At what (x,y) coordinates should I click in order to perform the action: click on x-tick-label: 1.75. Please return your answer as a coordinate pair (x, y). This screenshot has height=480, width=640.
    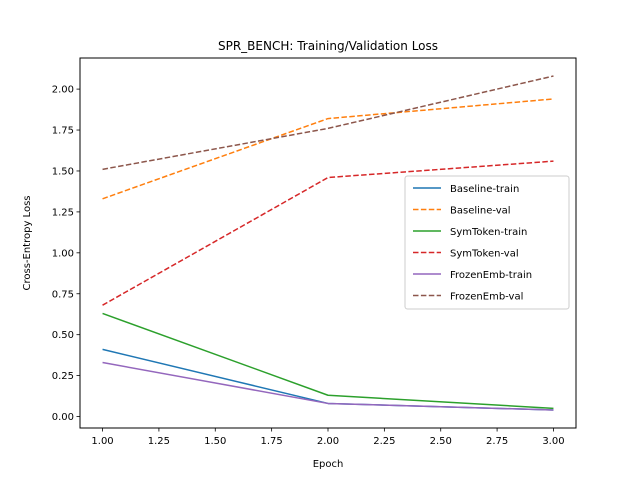
    Looking at the image, I should click on (272, 441).